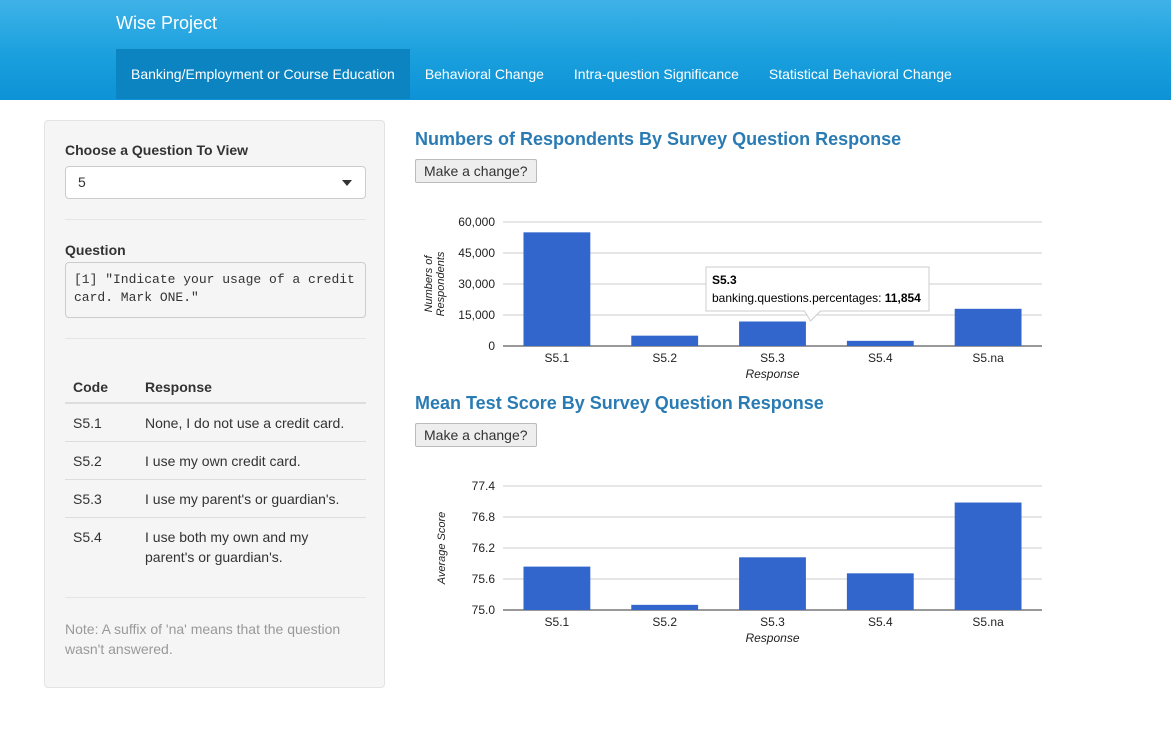  What do you see at coordinates (429, 284) in the screenshot?
I see `y-axis-label: Numbers of` at bounding box center [429, 284].